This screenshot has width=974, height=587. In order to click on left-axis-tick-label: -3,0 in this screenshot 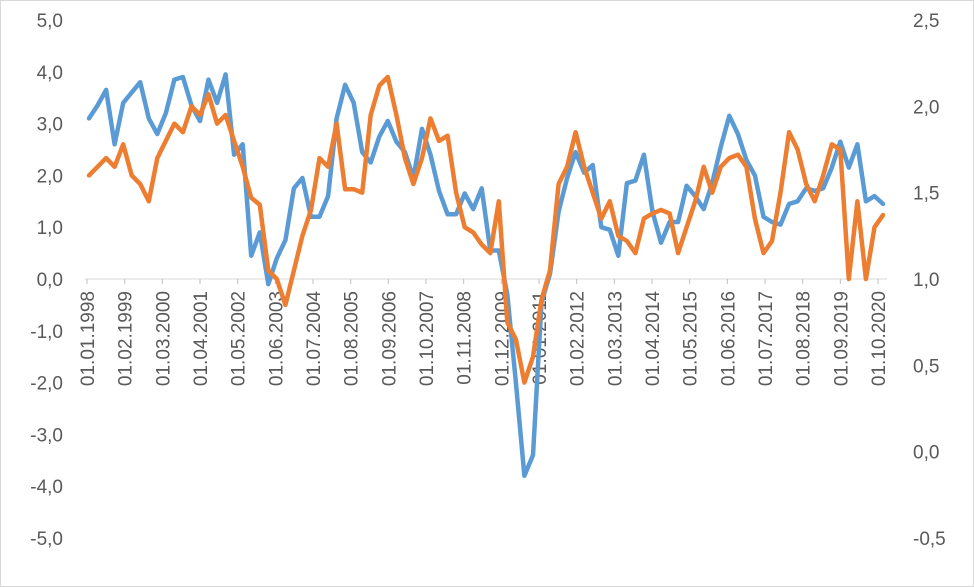, I will do `click(46, 435)`.